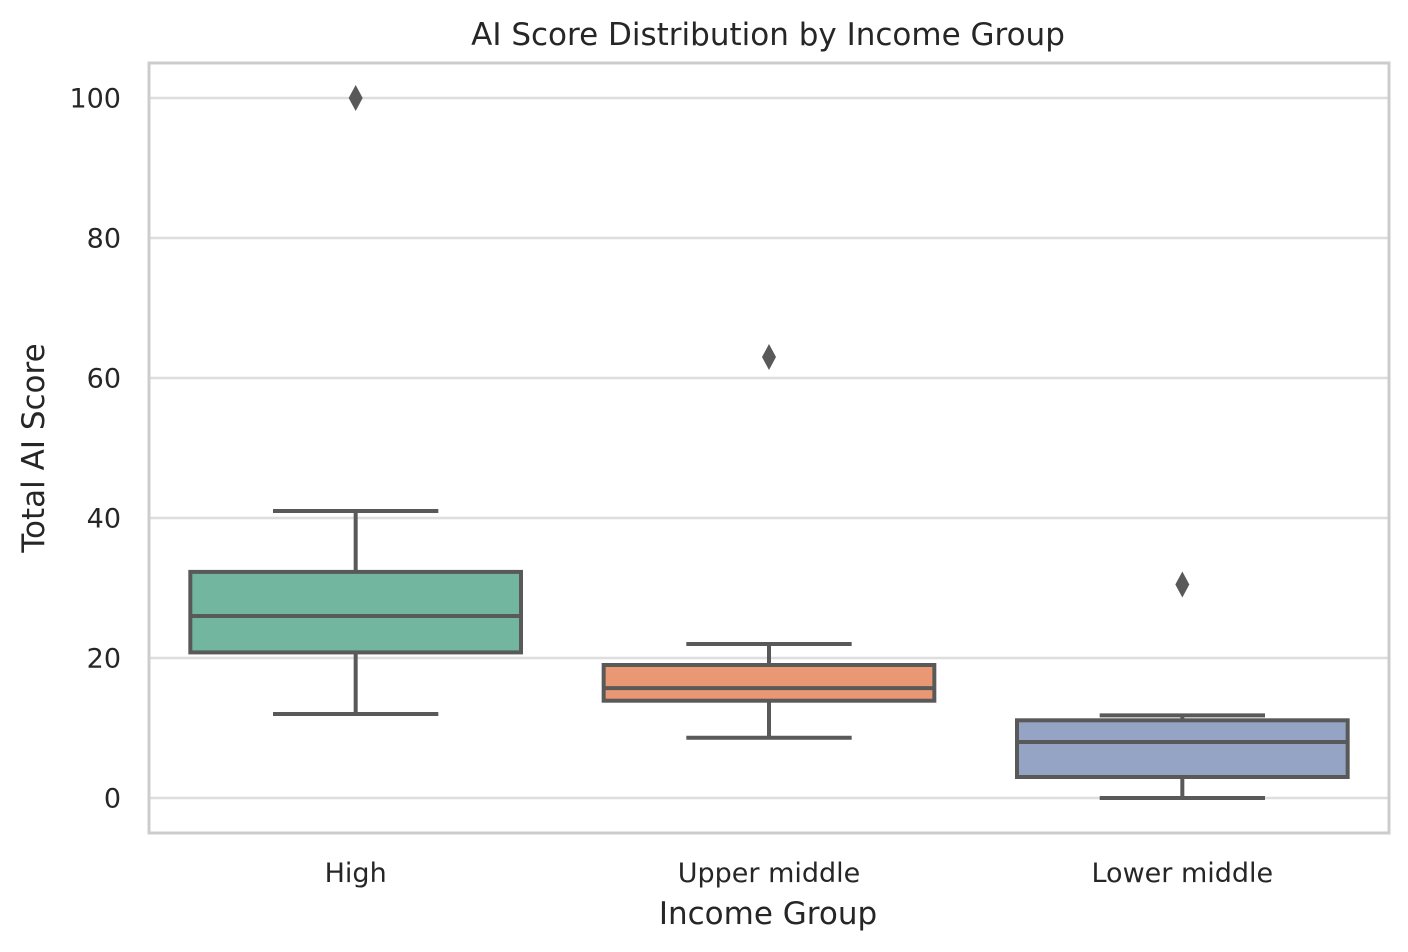  What do you see at coordinates (104, 519) in the screenshot?
I see `y-tick-label: 40` at bounding box center [104, 519].